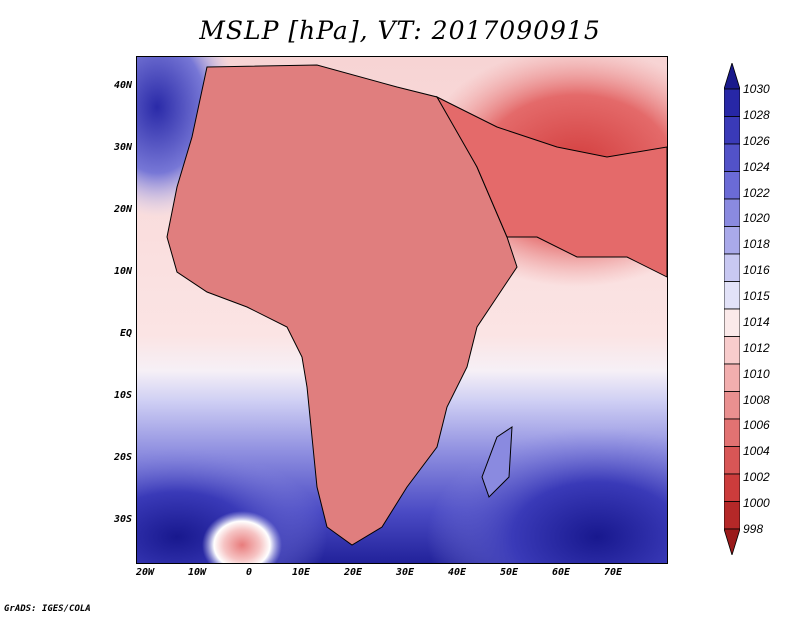 Image resolution: width=800 pixels, height=618 pixels. Describe the element at coordinates (613, 572) in the screenshot. I see `lon-label-70e: 70E` at that location.